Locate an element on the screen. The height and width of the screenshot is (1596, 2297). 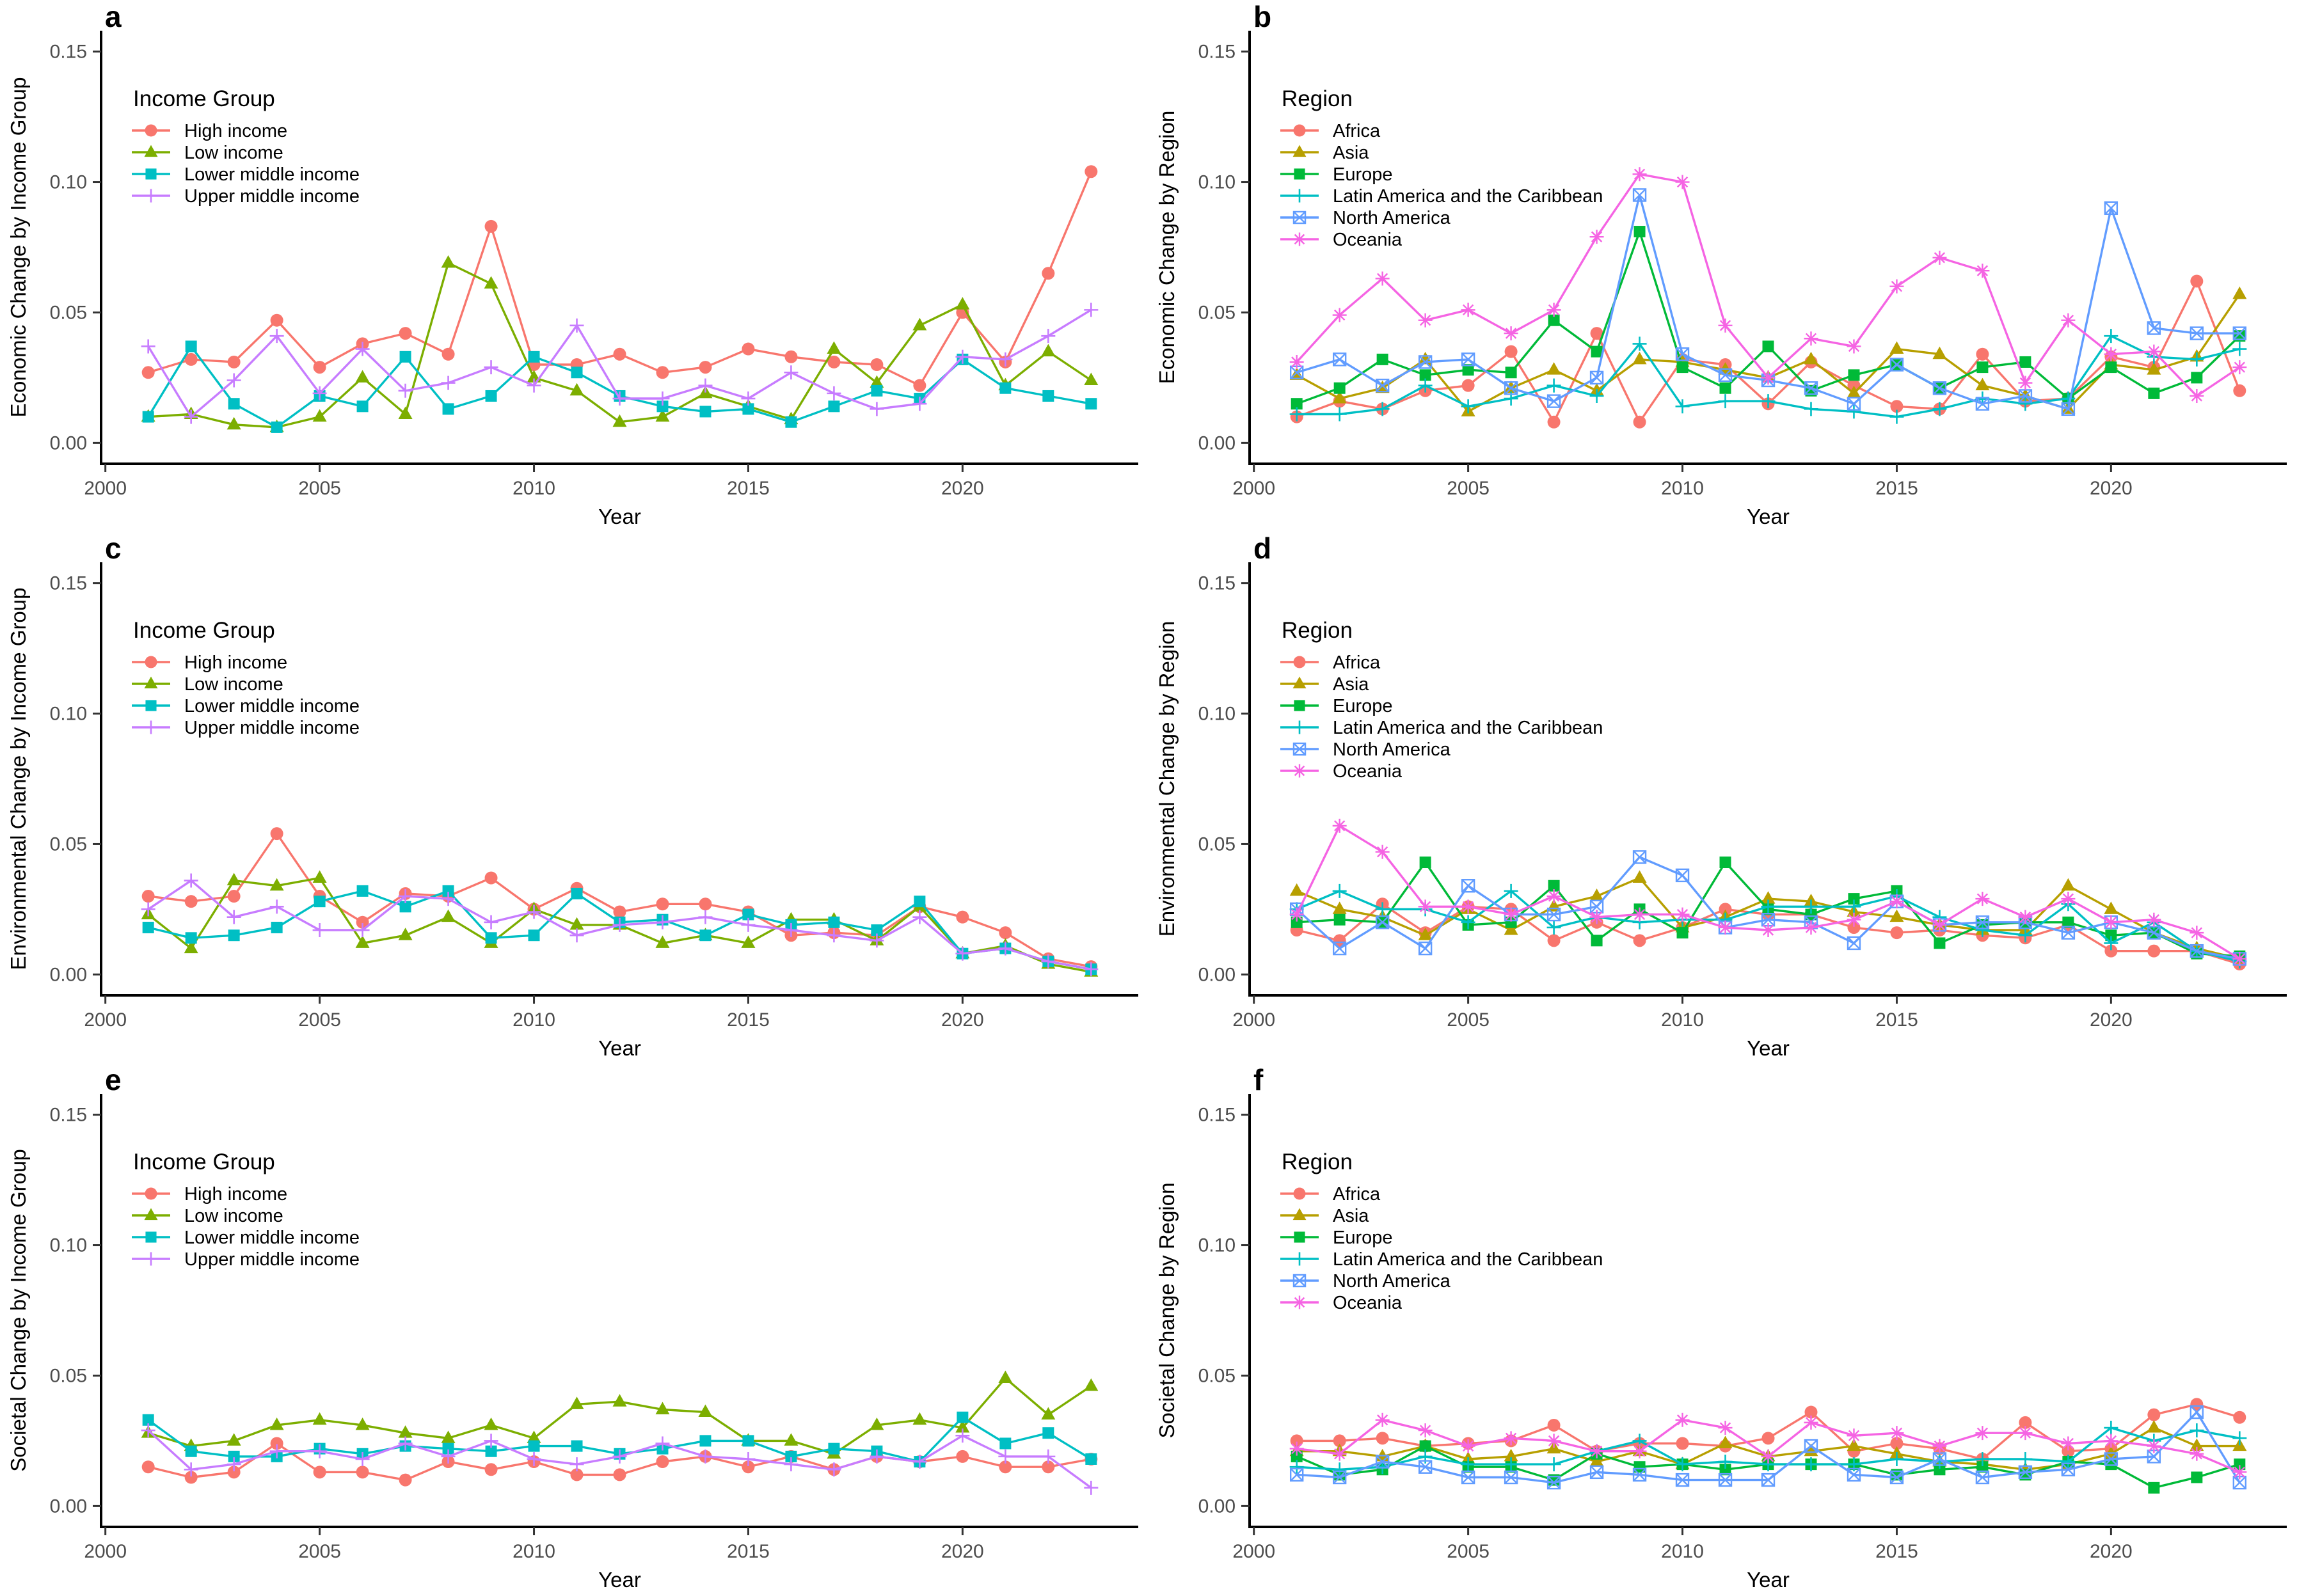
legend-item-label: Low income is located at coordinates (233, 1216).